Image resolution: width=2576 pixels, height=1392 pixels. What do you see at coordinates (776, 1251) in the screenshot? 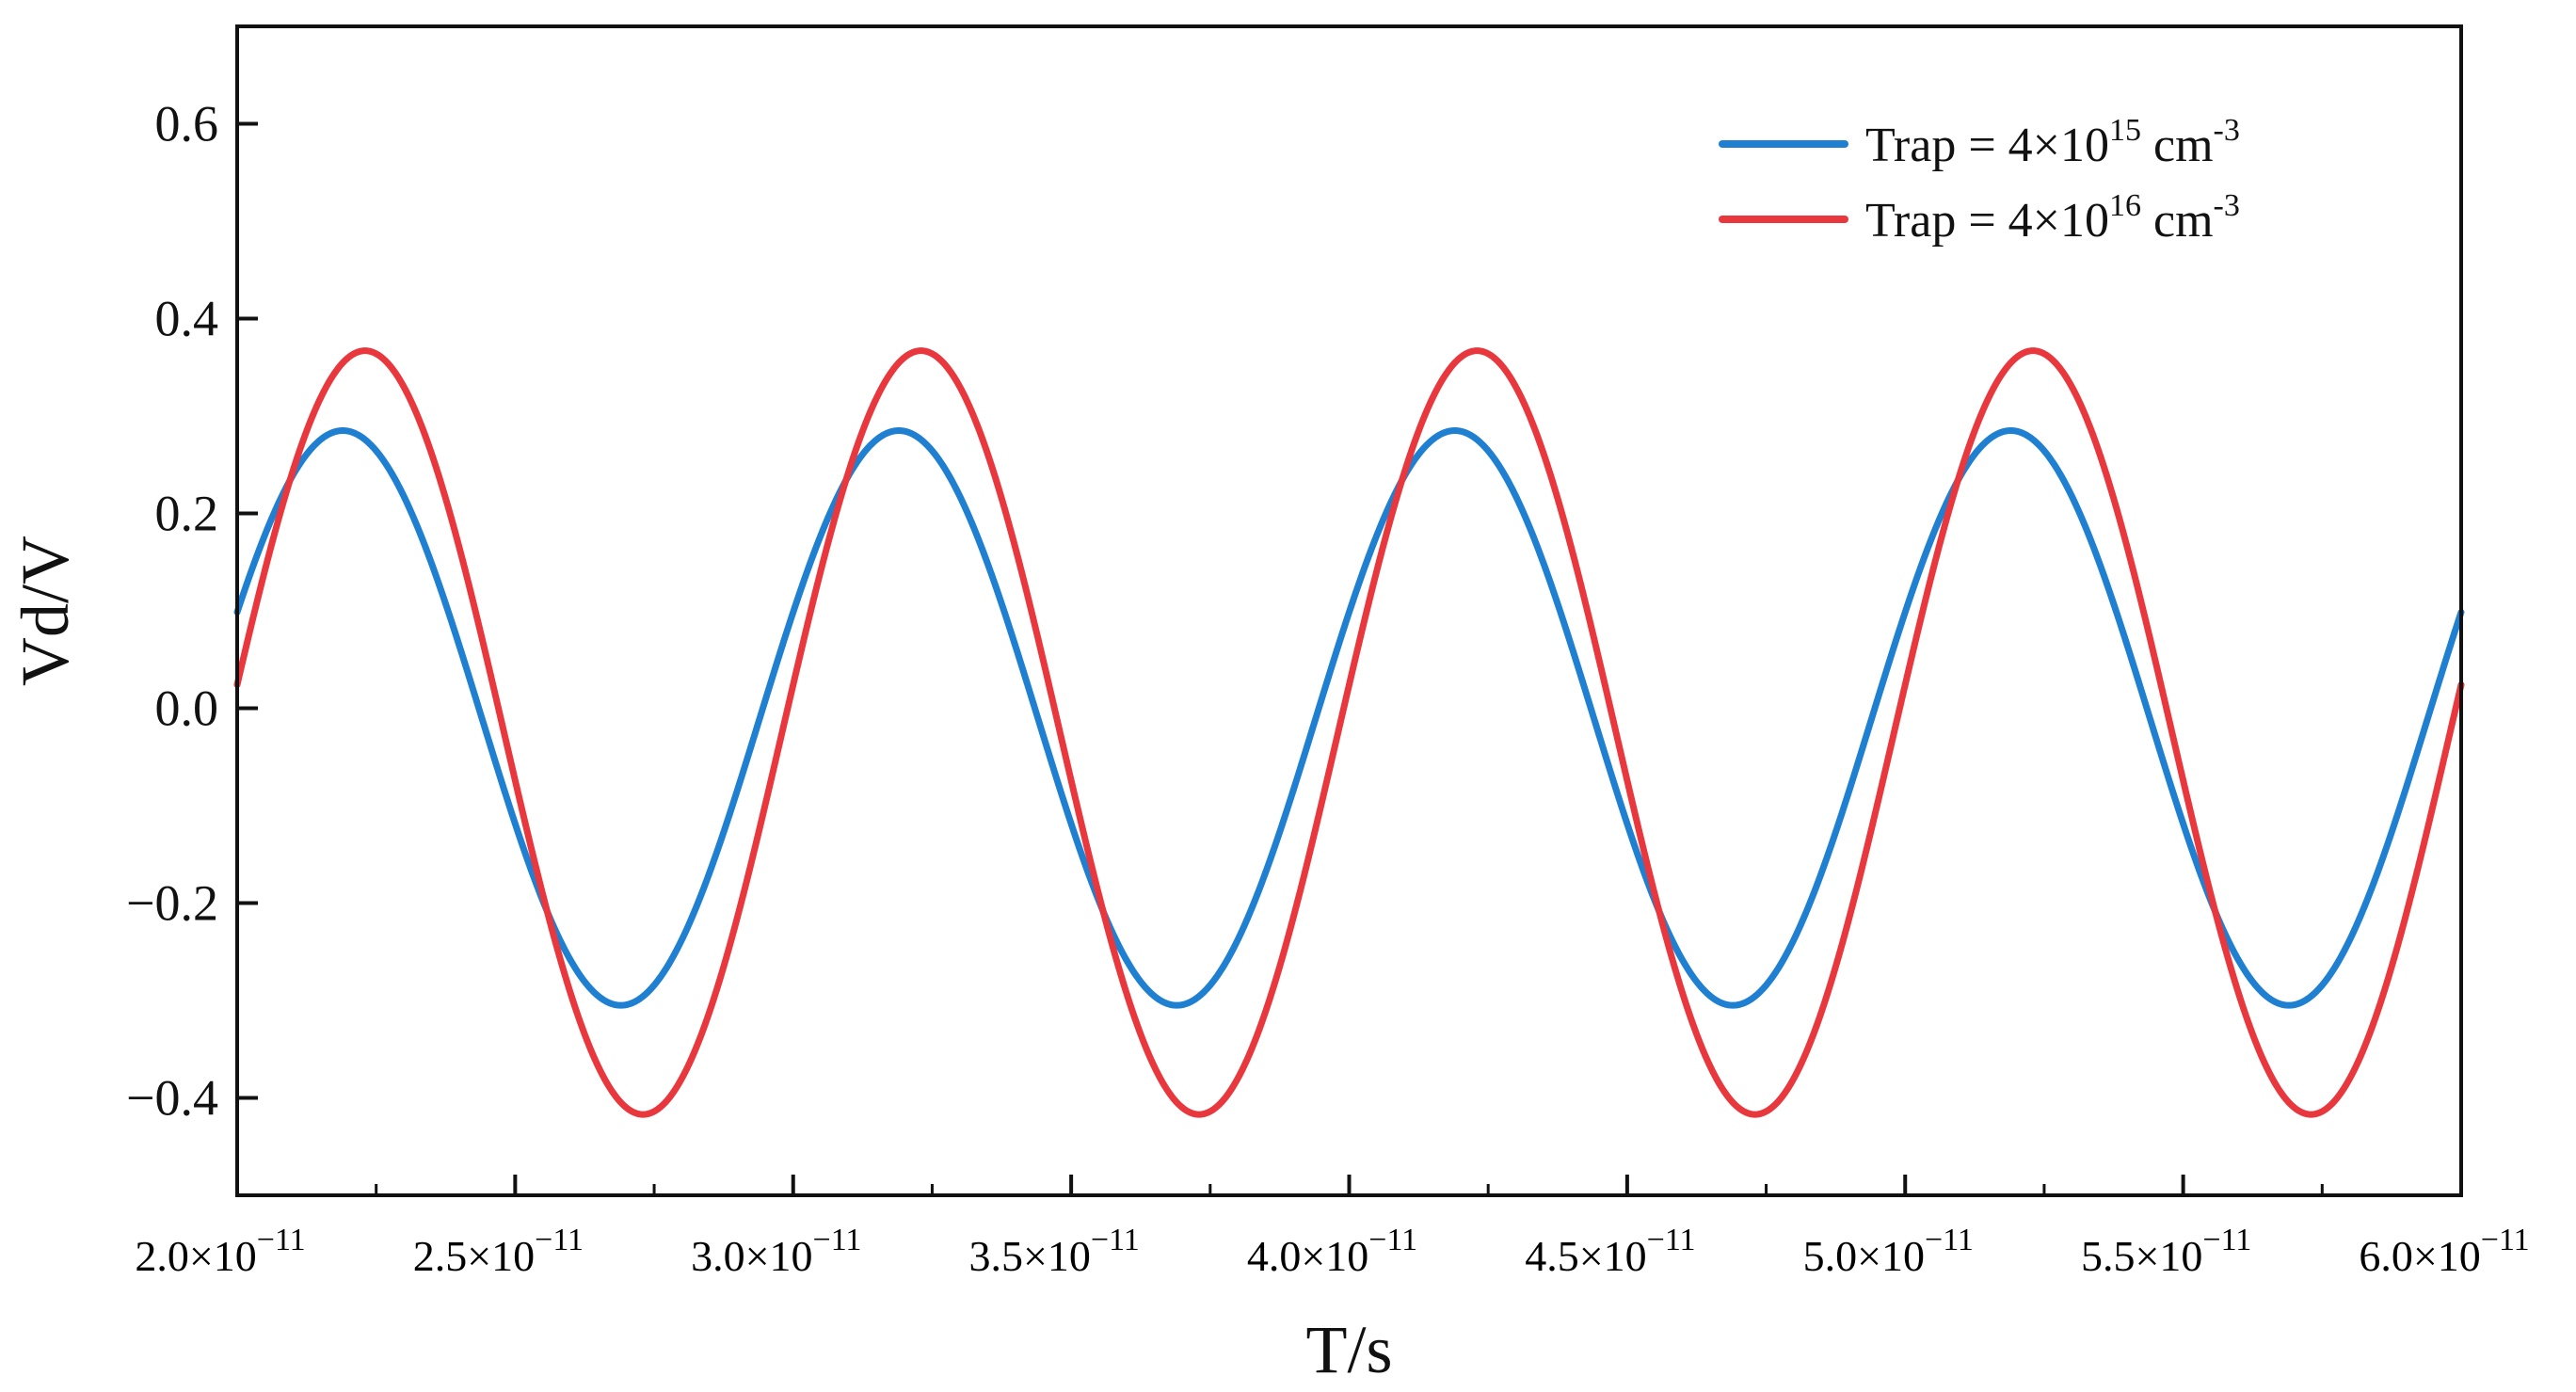
I see `x-tick-label: 3.0×10⁻¹¹` at bounding box center [776, 1251].